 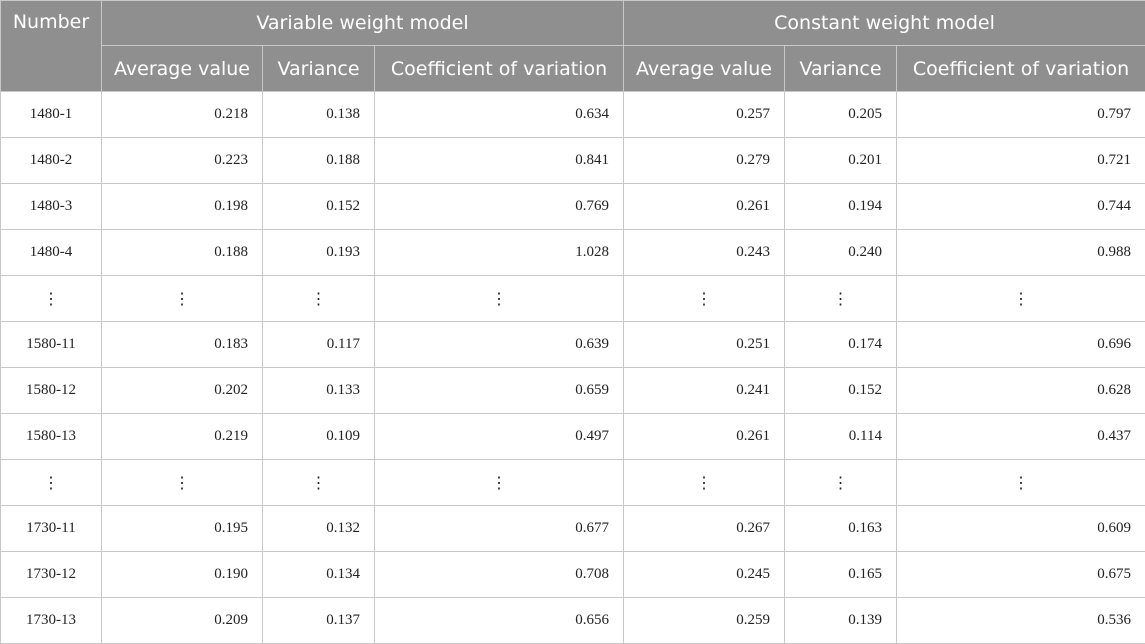 What do you see at coordinates (841, 345) in the screenshot?
I see `constant-variance-cell: 0.174` at bounding box center [841, 345].